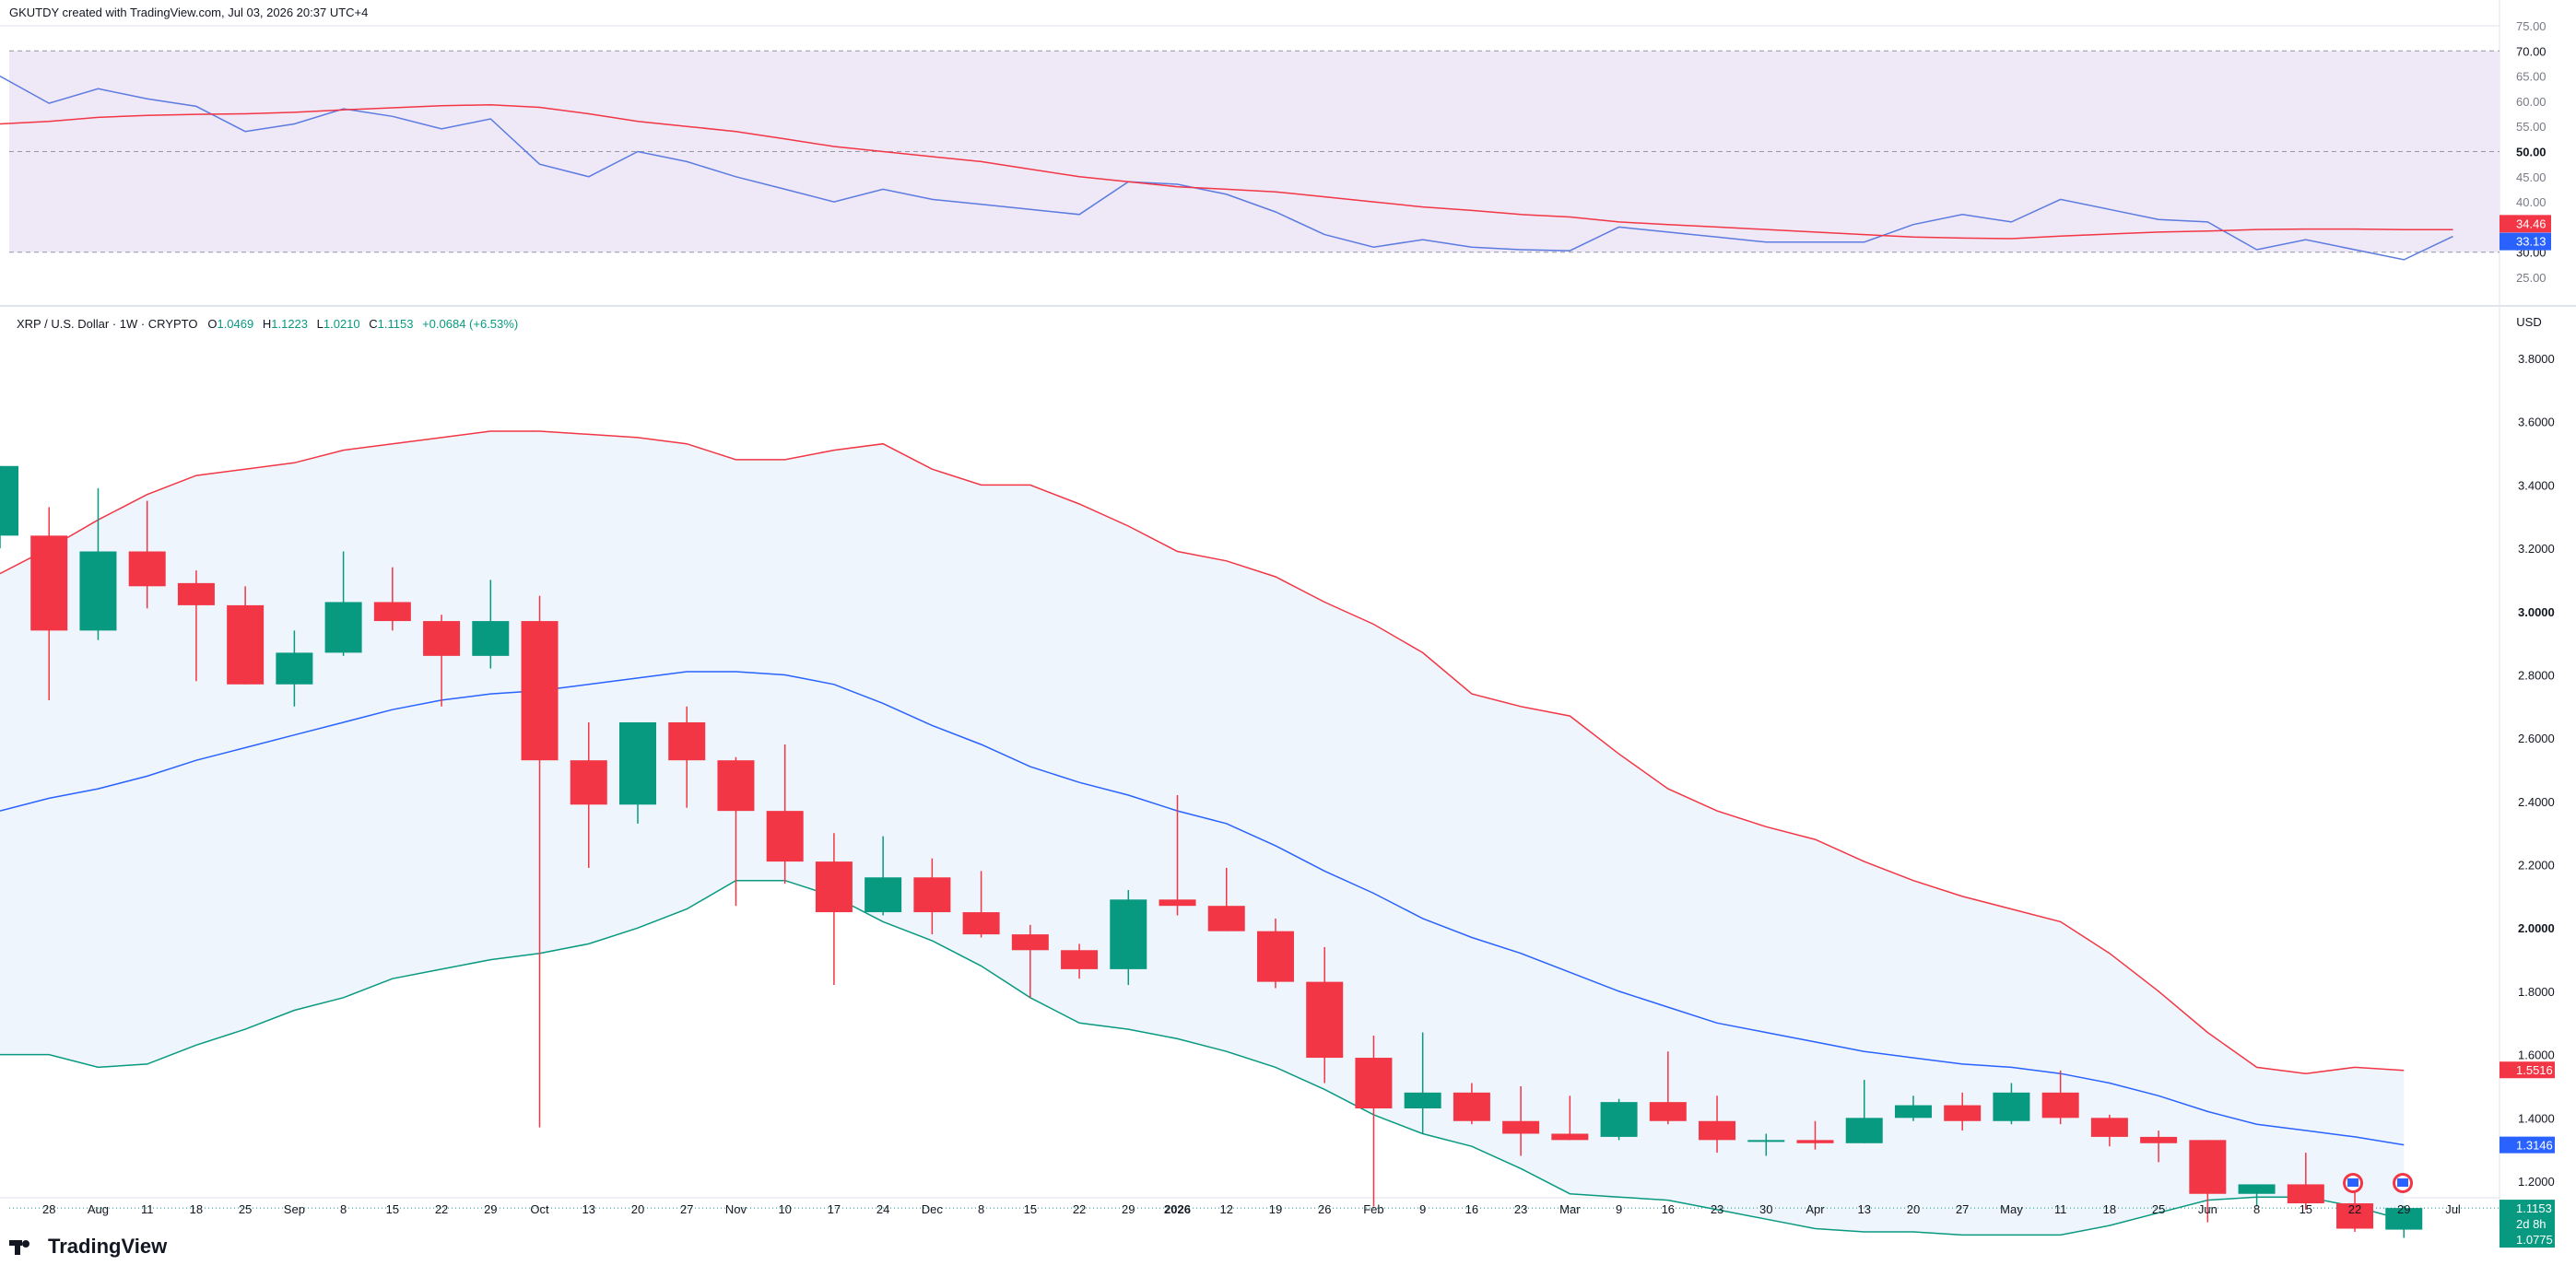 Image resolution: width=2576 pixels, height=1277 pixels. I want to click on price-tick-label: 1.2000, so click(2536, 1182).